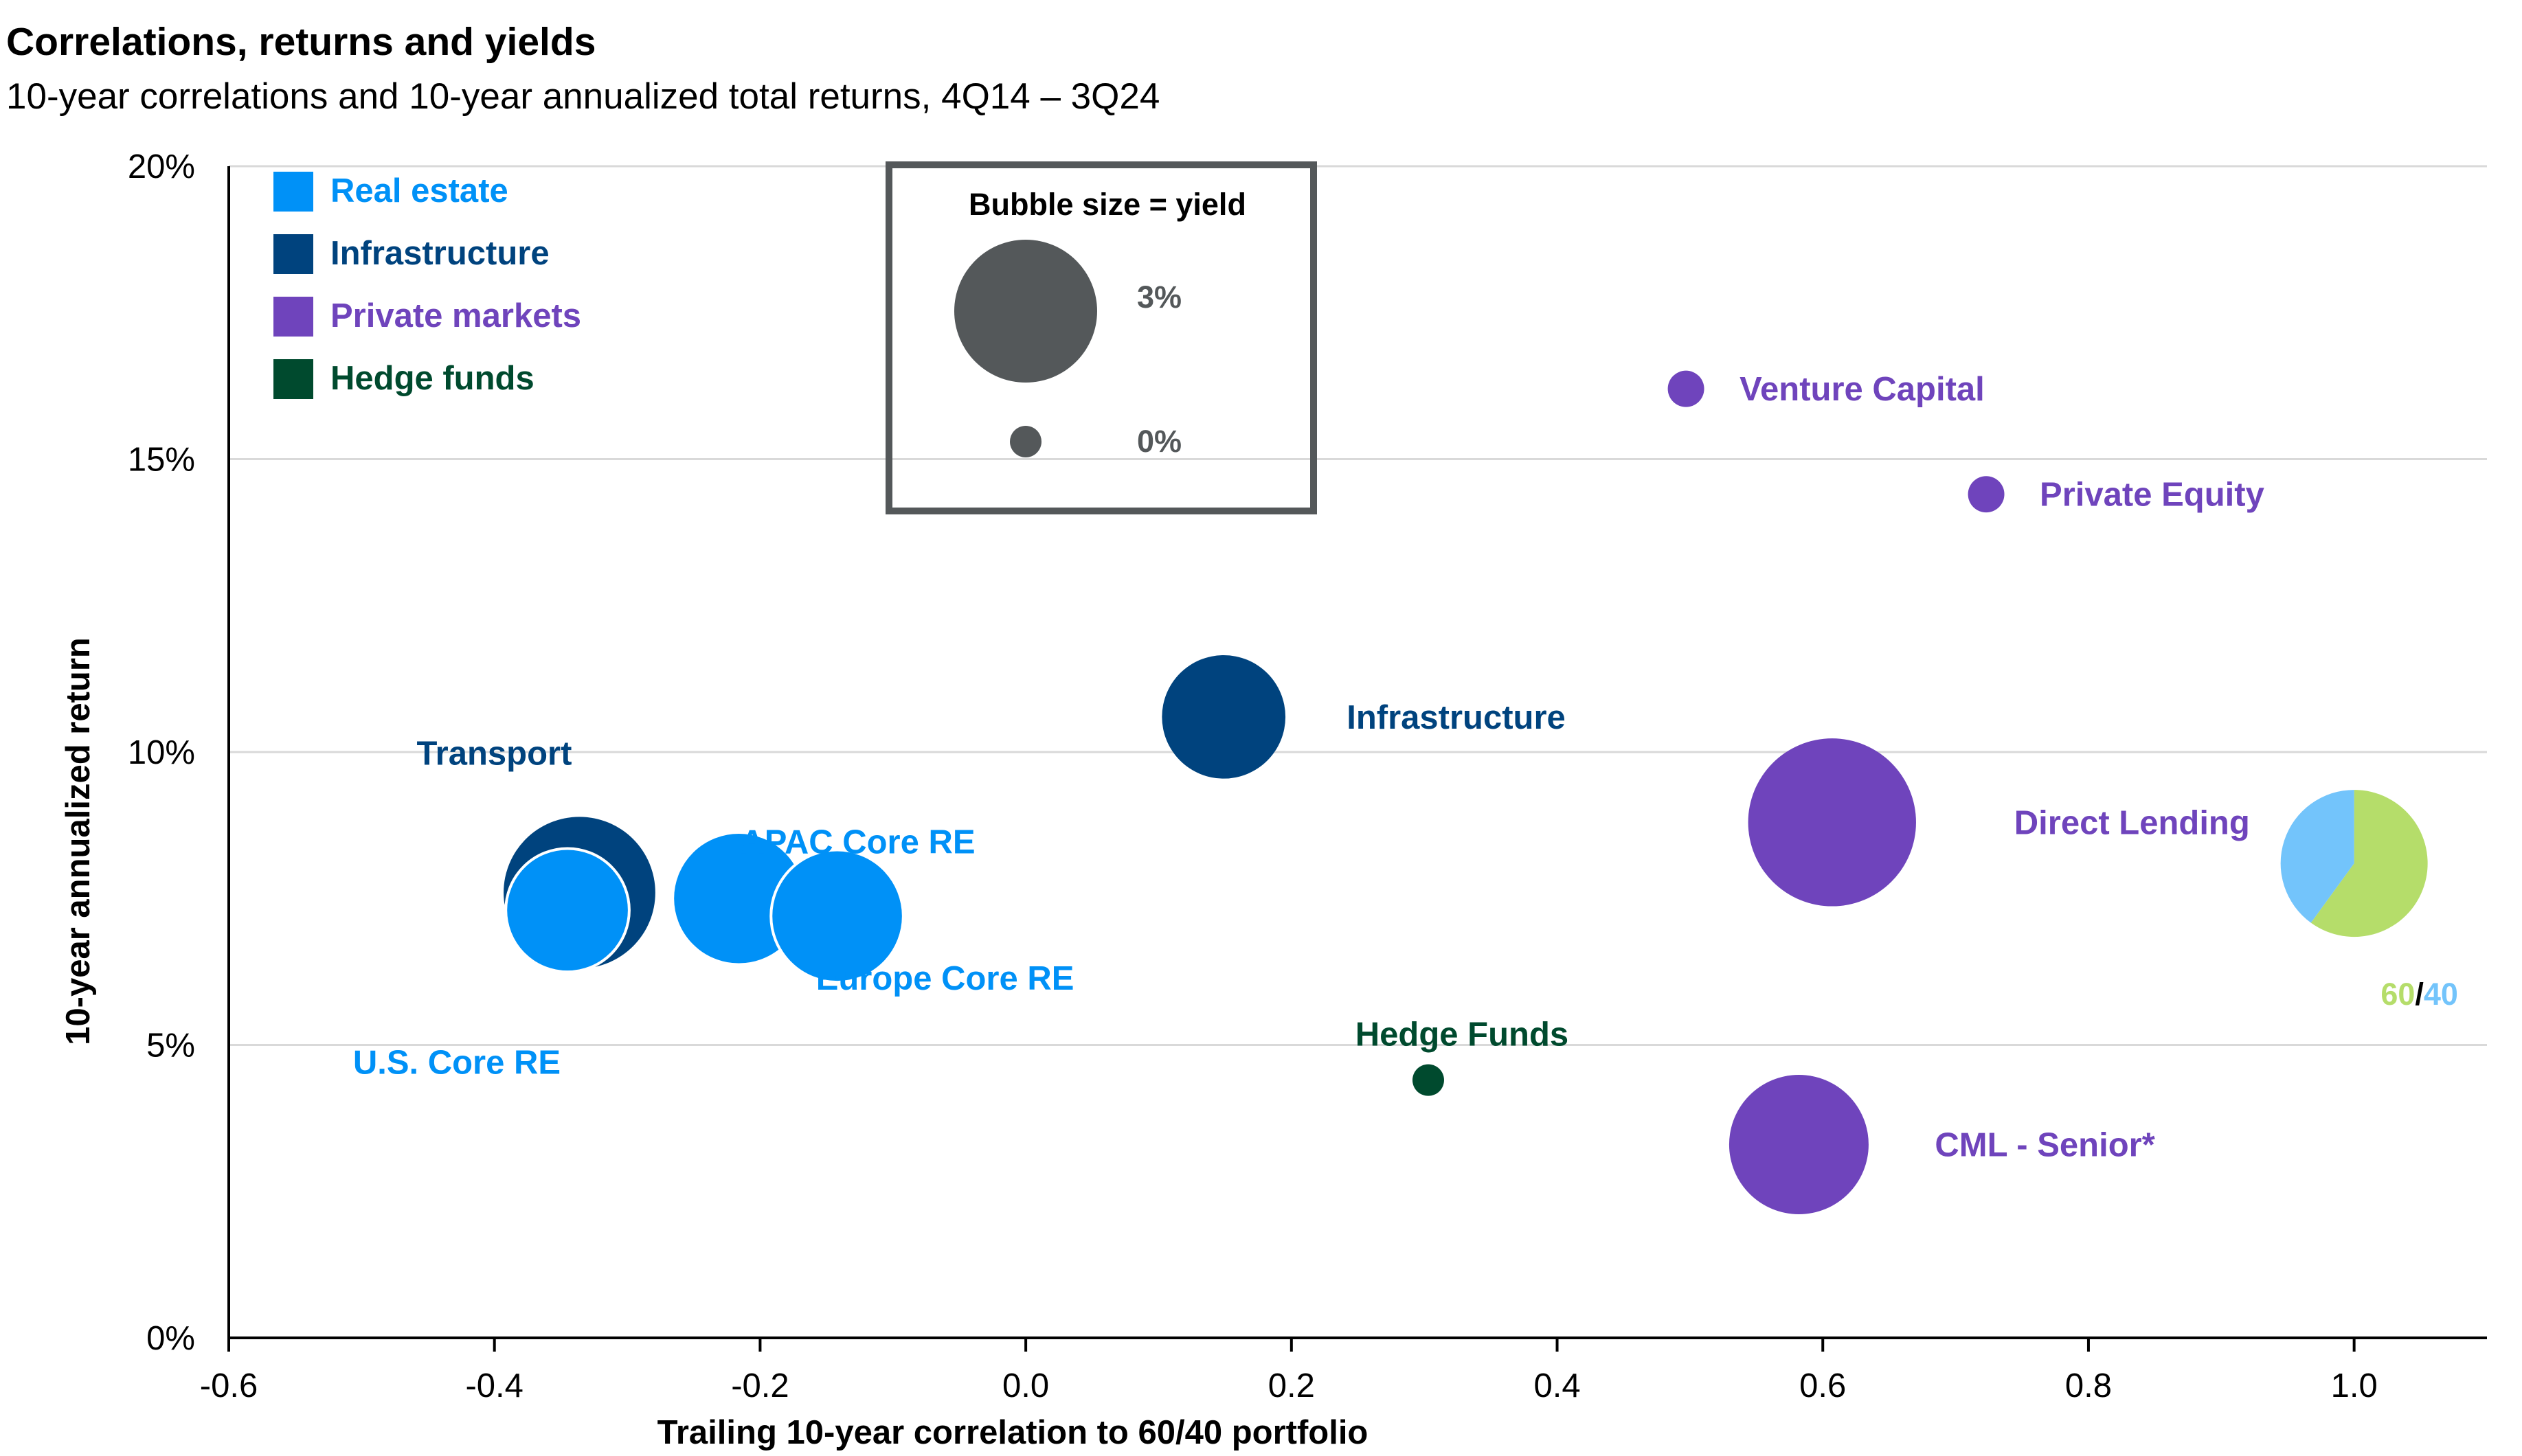 This screenshot has height=1456, width=2522. What do you see at coordinates (293, 254) in the screenshot?
I see `legend-swatch-infrastructure` at bounding box center [293, 254].